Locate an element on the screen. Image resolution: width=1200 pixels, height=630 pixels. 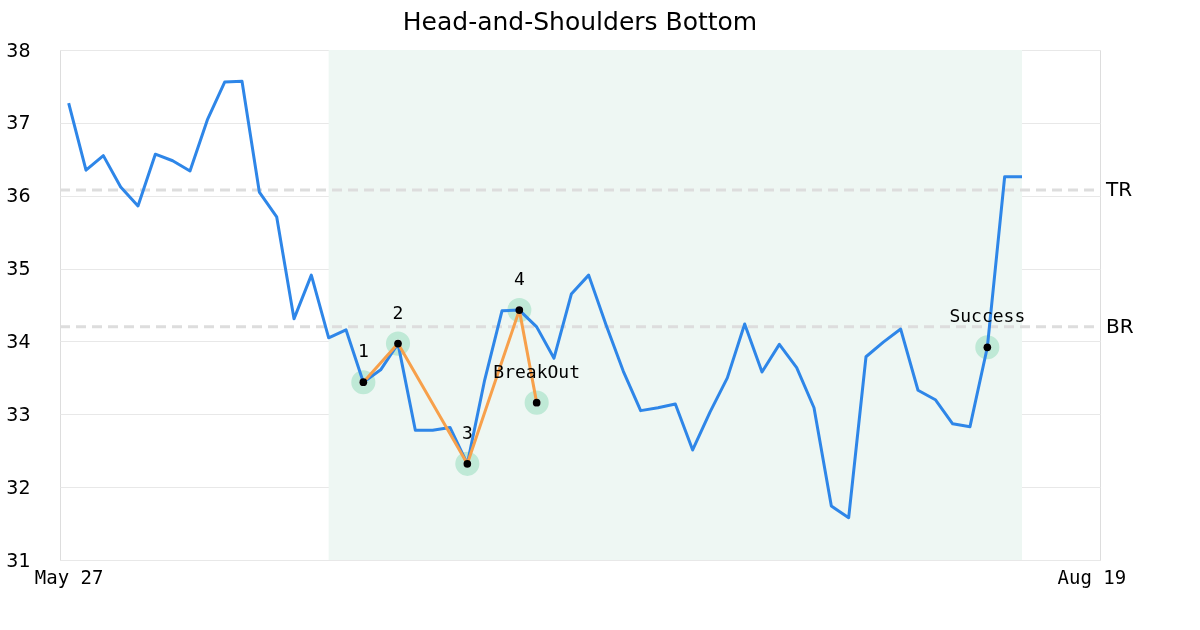
annotation: 4 is located at coordinates (519, 279).